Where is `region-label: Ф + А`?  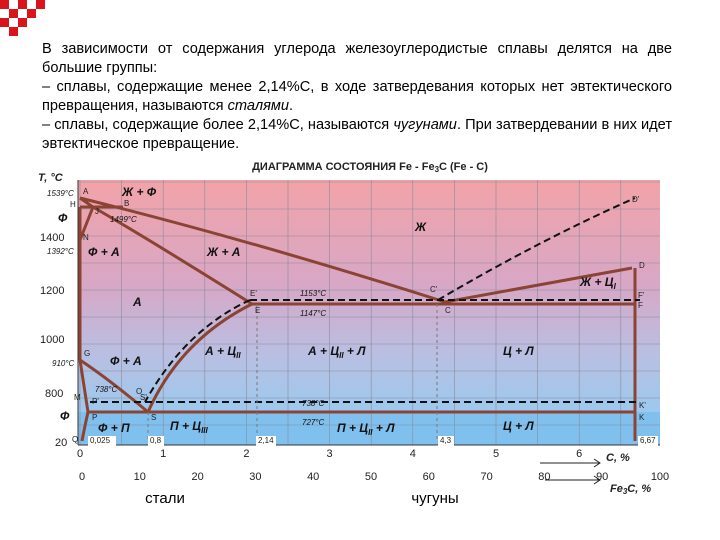 region-label: Ф + А is located at coordinates (126, 361).